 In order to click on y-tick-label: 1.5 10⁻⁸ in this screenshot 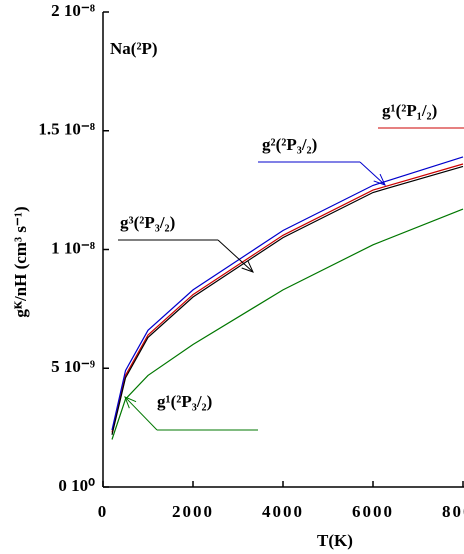, I will do `click(66, 129)`.